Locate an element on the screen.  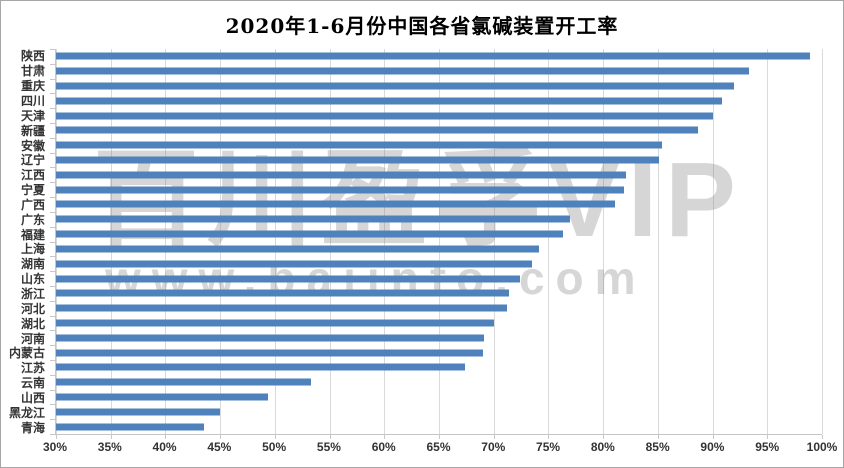
bar-广西 is located at coordinates (336, 204).